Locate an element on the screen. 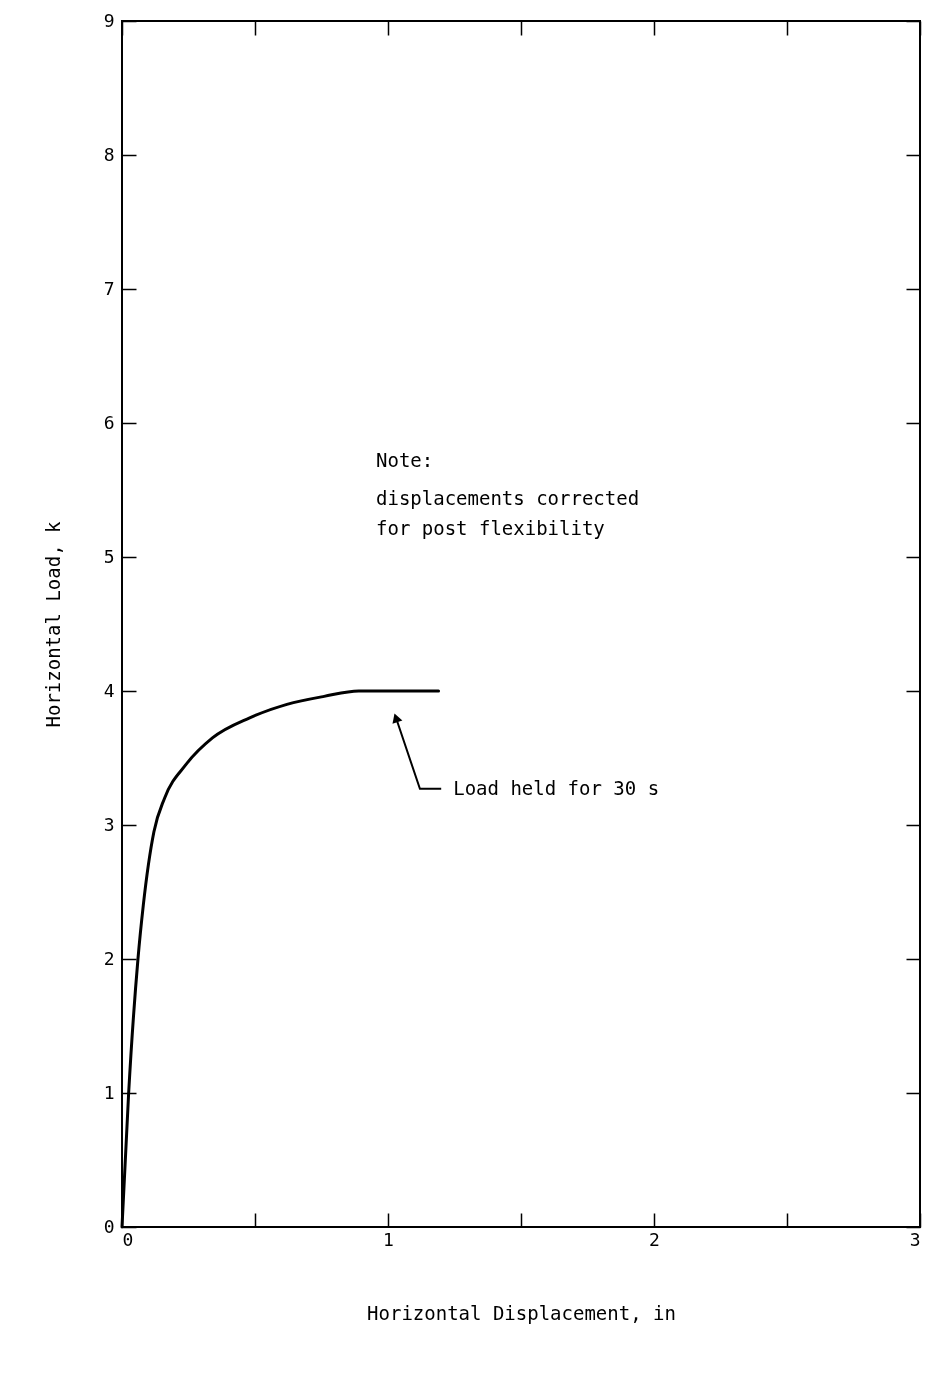 The width and height of the screenshot is (929, 1377). x-axis-title: Horizontal Displacement, in is located at coordinates (521, 1312).